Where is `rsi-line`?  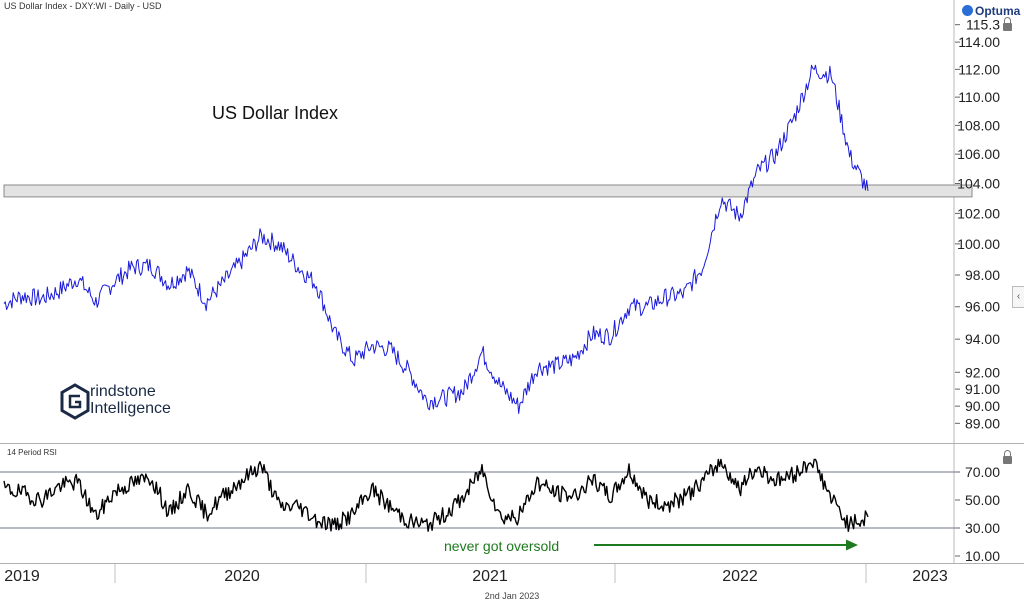 rsi-line is located at coordinates (436, 495).